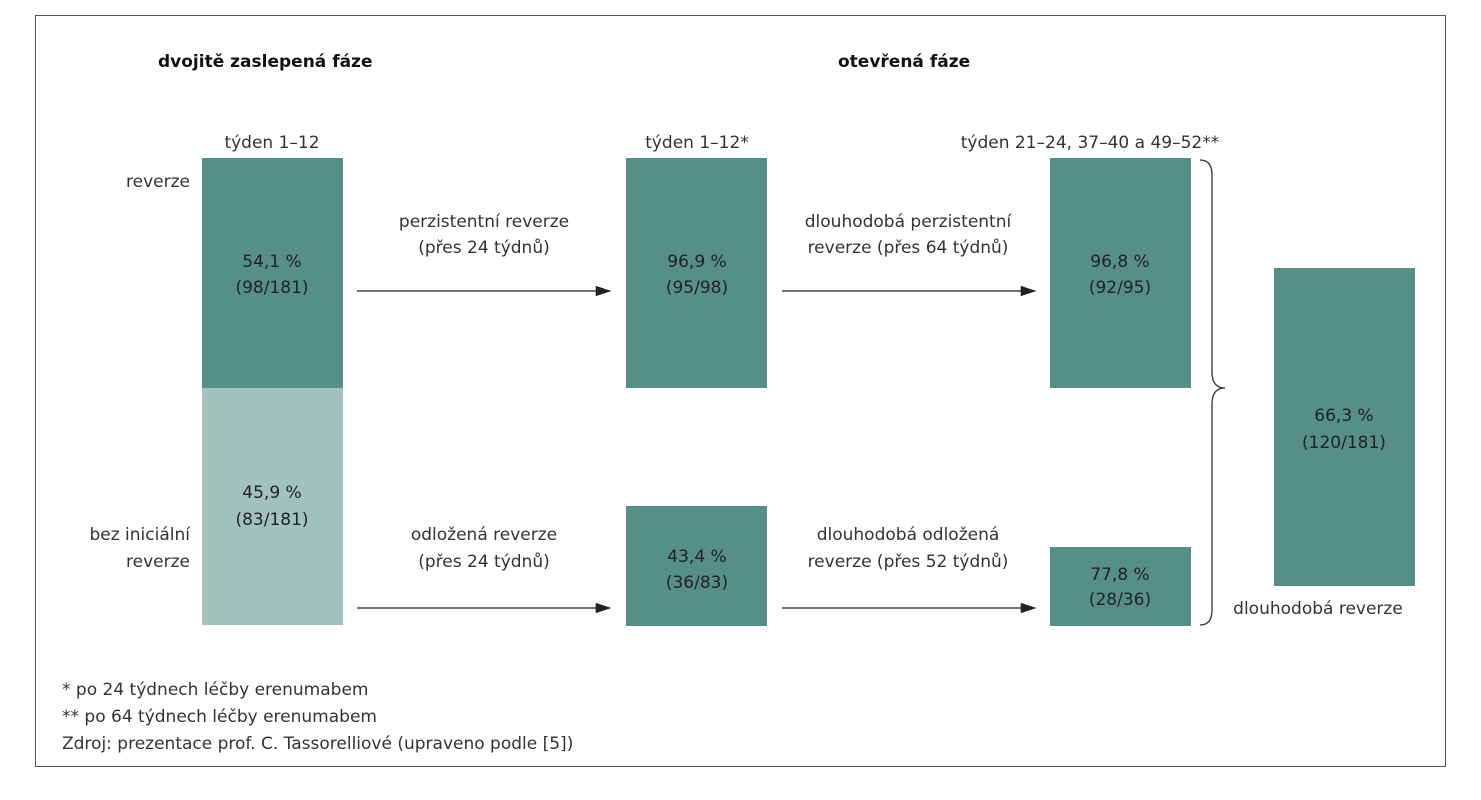  I want to click on arrow-label: reverze (přes 64 týdnů), so click(908, 248).